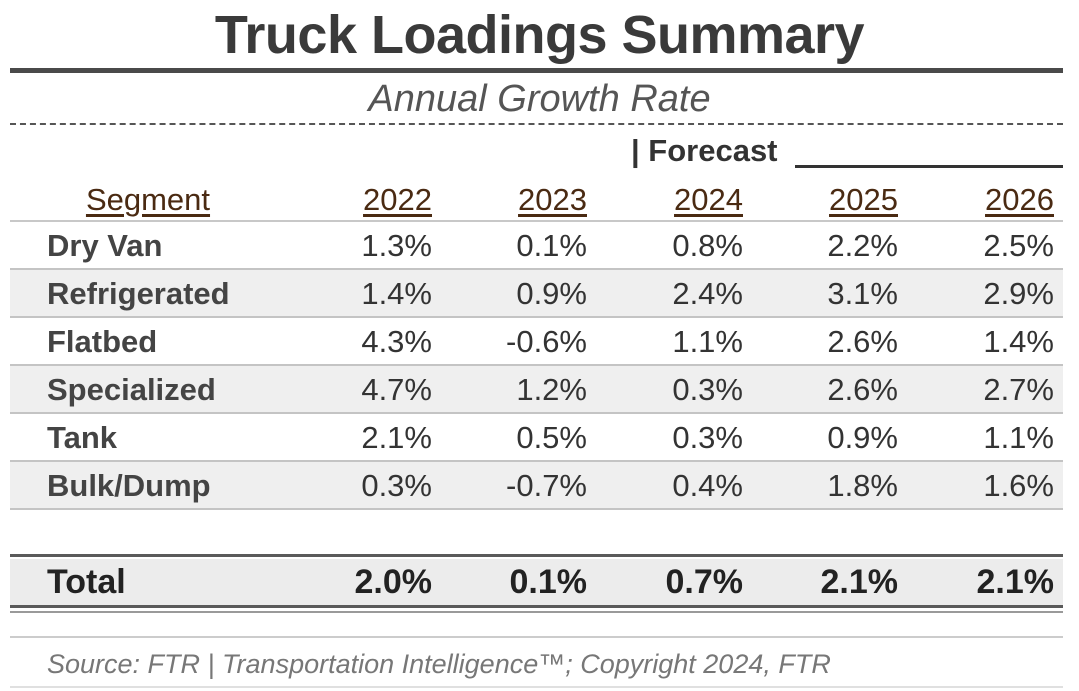  I want to click on total-value-2026: 2.1%, so click(1015, 582).